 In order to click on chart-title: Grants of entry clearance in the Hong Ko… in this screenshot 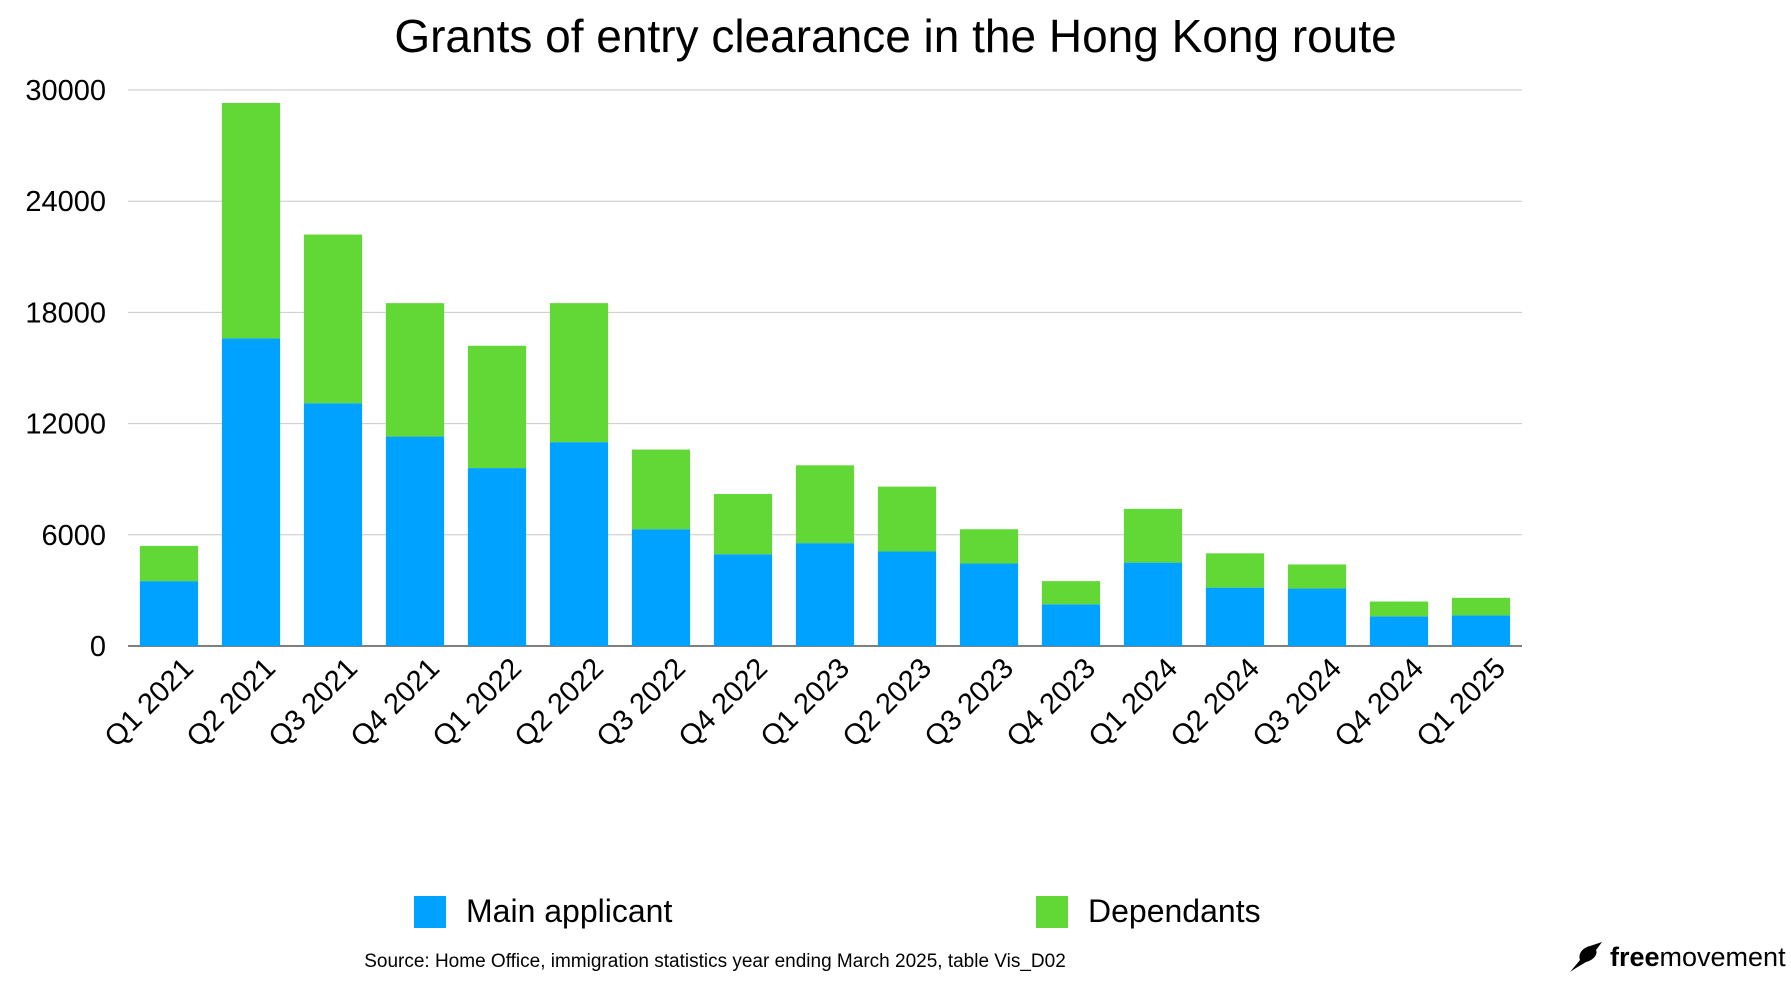, I will do `click(895, 36)`.